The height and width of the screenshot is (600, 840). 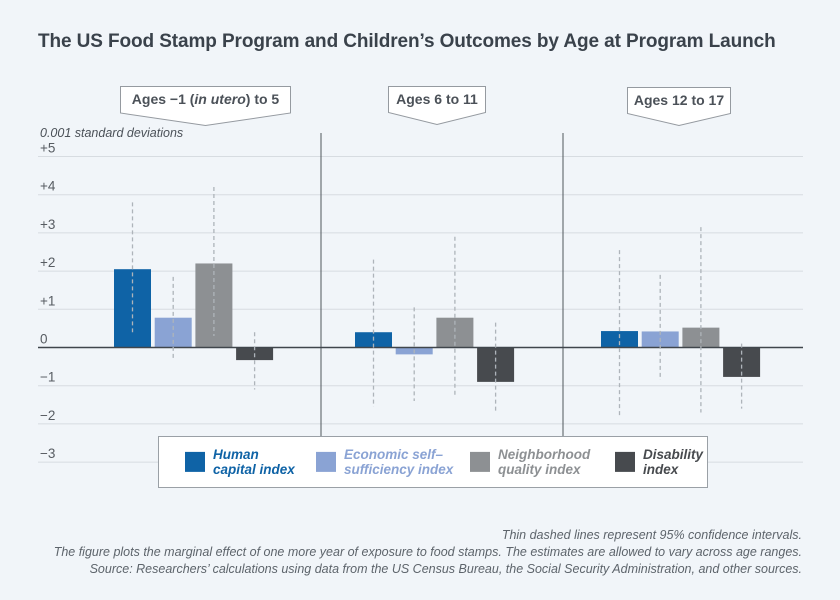 I want to click on y-tick-label: −2, so click(x=47, y=415).